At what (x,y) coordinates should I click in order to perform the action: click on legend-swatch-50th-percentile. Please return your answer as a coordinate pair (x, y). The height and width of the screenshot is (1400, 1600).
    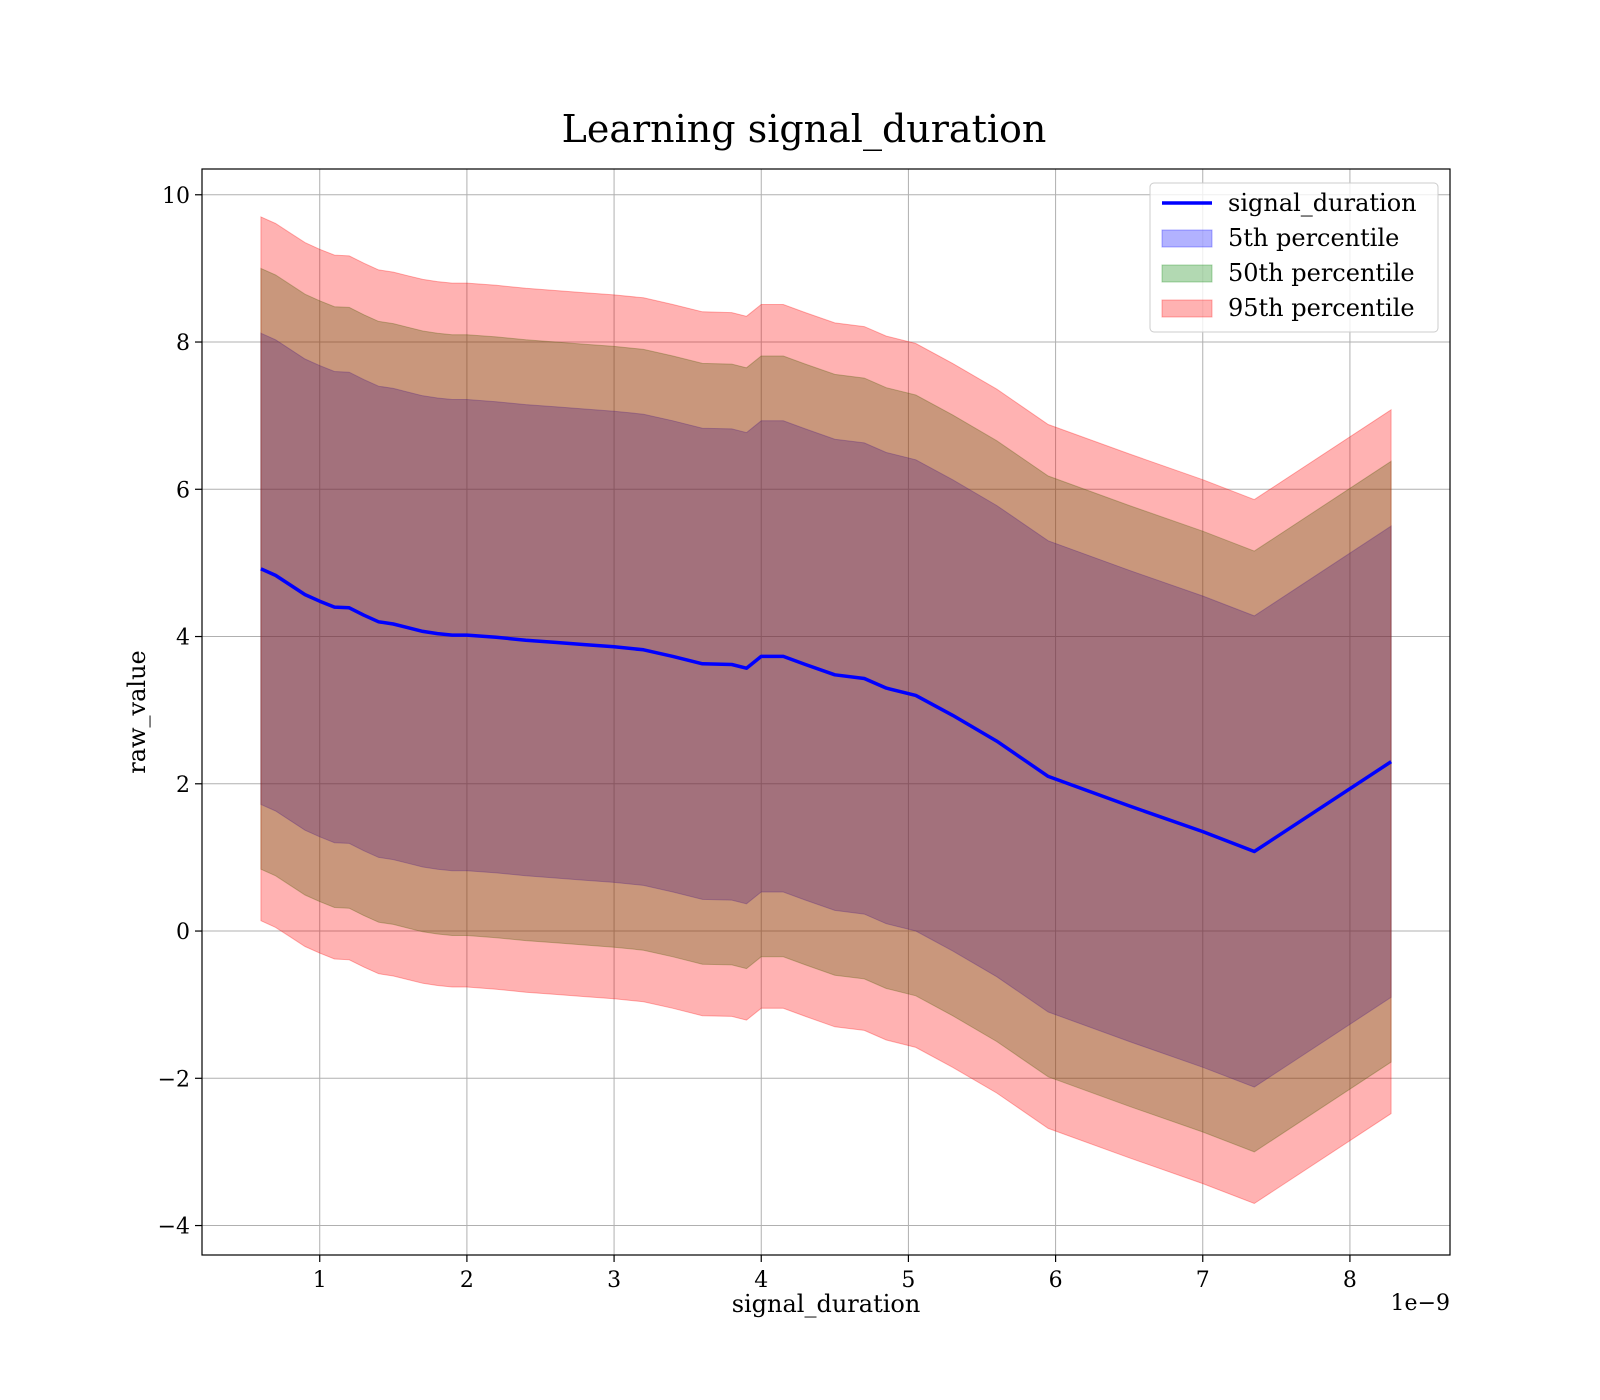
    Looking at the image, I should click on (1187, 273).